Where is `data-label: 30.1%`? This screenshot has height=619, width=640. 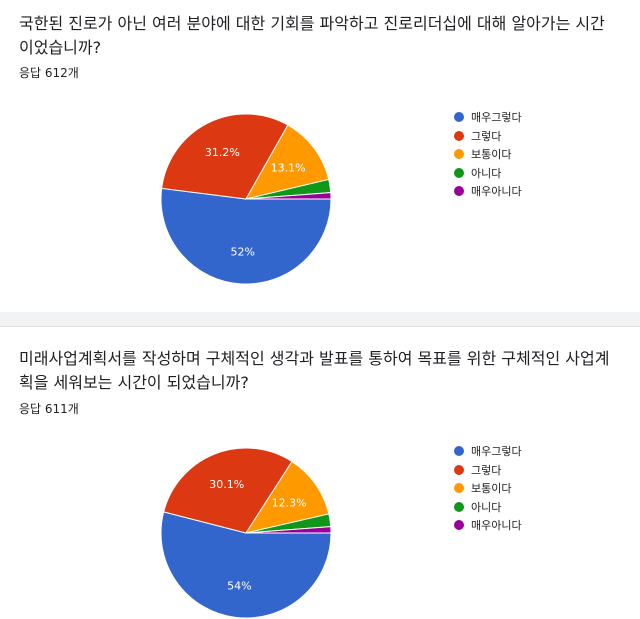
data-label: 30.1% is located at coordinates (226, 484).